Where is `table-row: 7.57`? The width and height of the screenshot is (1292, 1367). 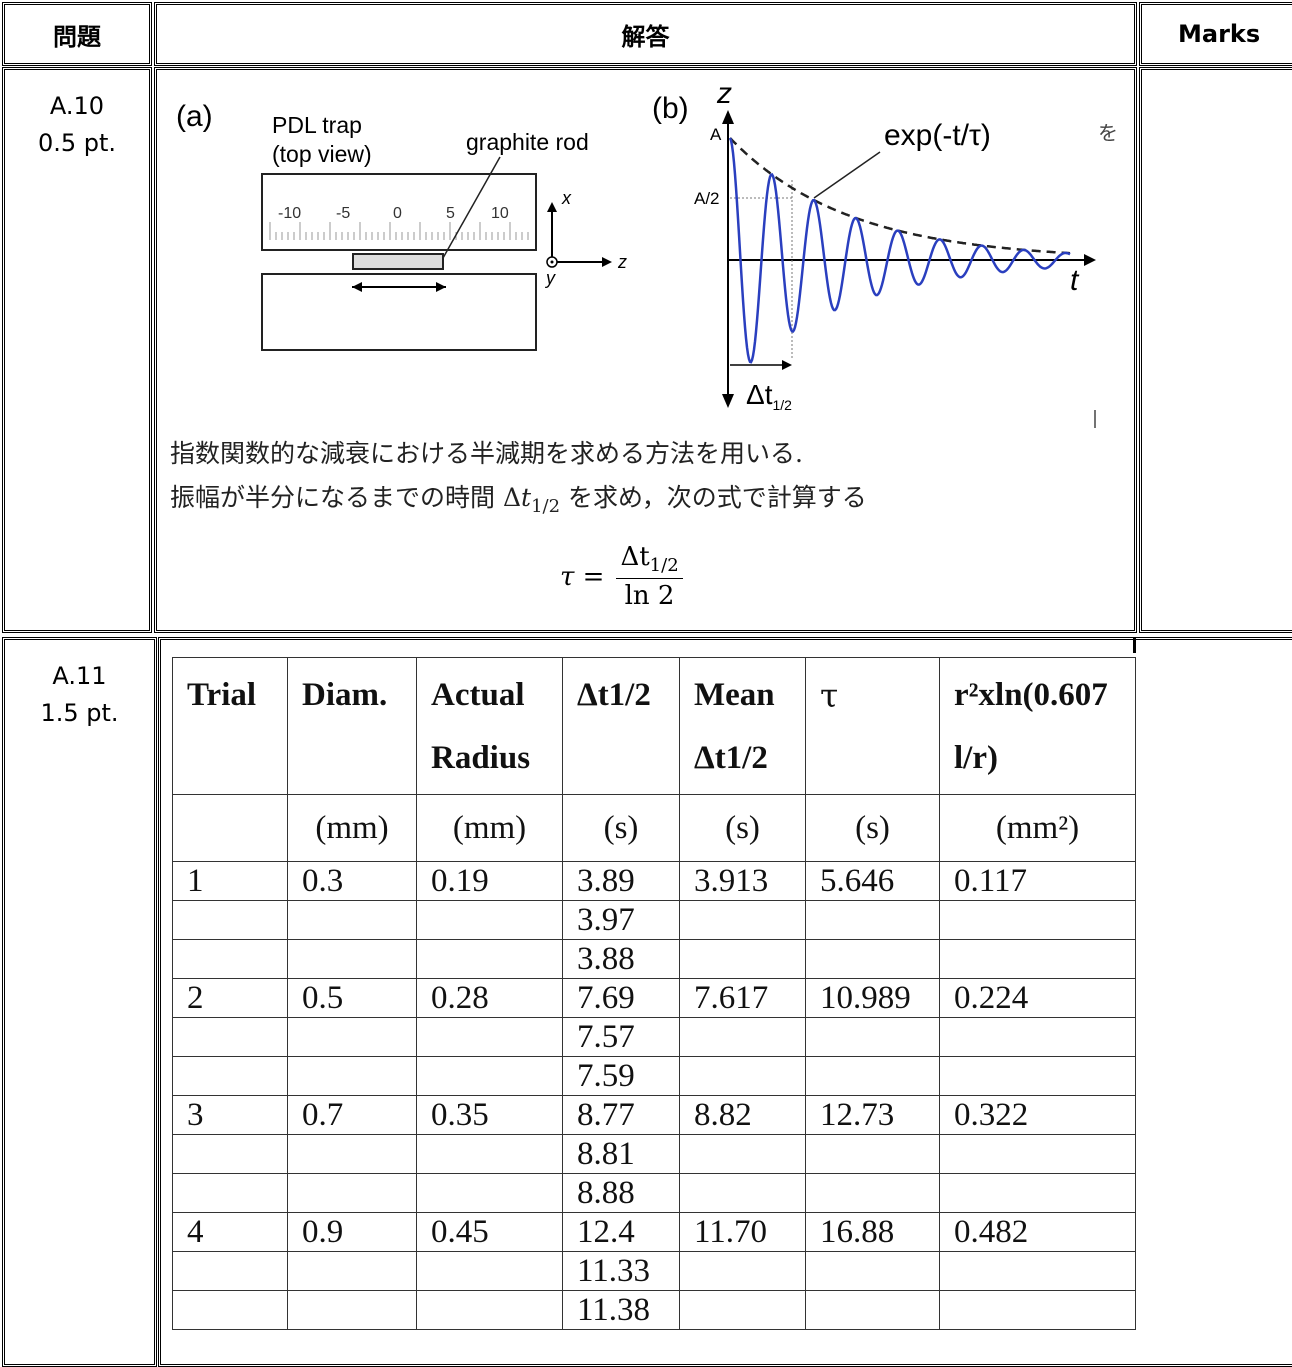 table-row: 7.57 is located at coordinates (654, 1037).